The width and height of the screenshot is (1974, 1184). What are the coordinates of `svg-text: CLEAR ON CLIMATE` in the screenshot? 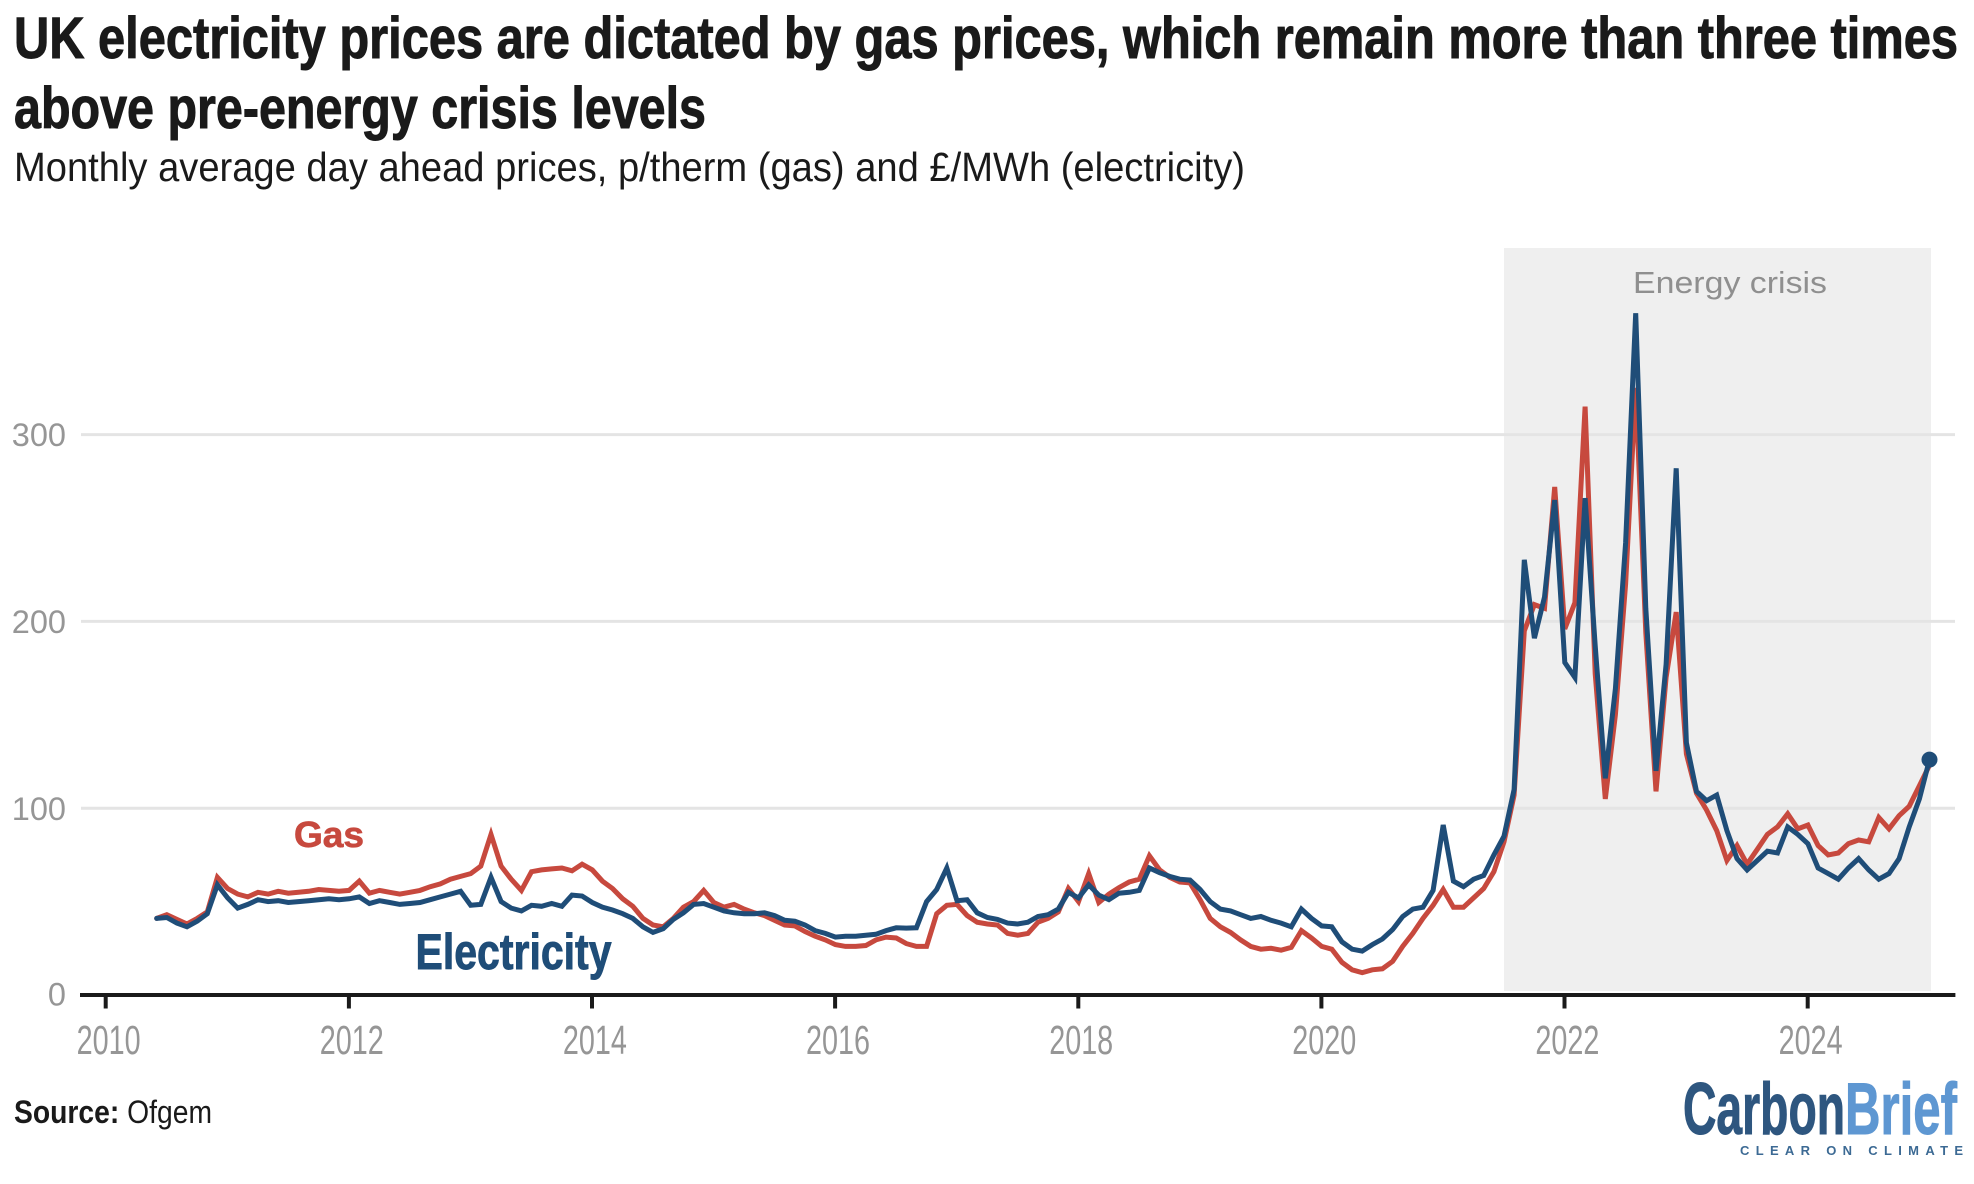 It's located at (1851, 1150).